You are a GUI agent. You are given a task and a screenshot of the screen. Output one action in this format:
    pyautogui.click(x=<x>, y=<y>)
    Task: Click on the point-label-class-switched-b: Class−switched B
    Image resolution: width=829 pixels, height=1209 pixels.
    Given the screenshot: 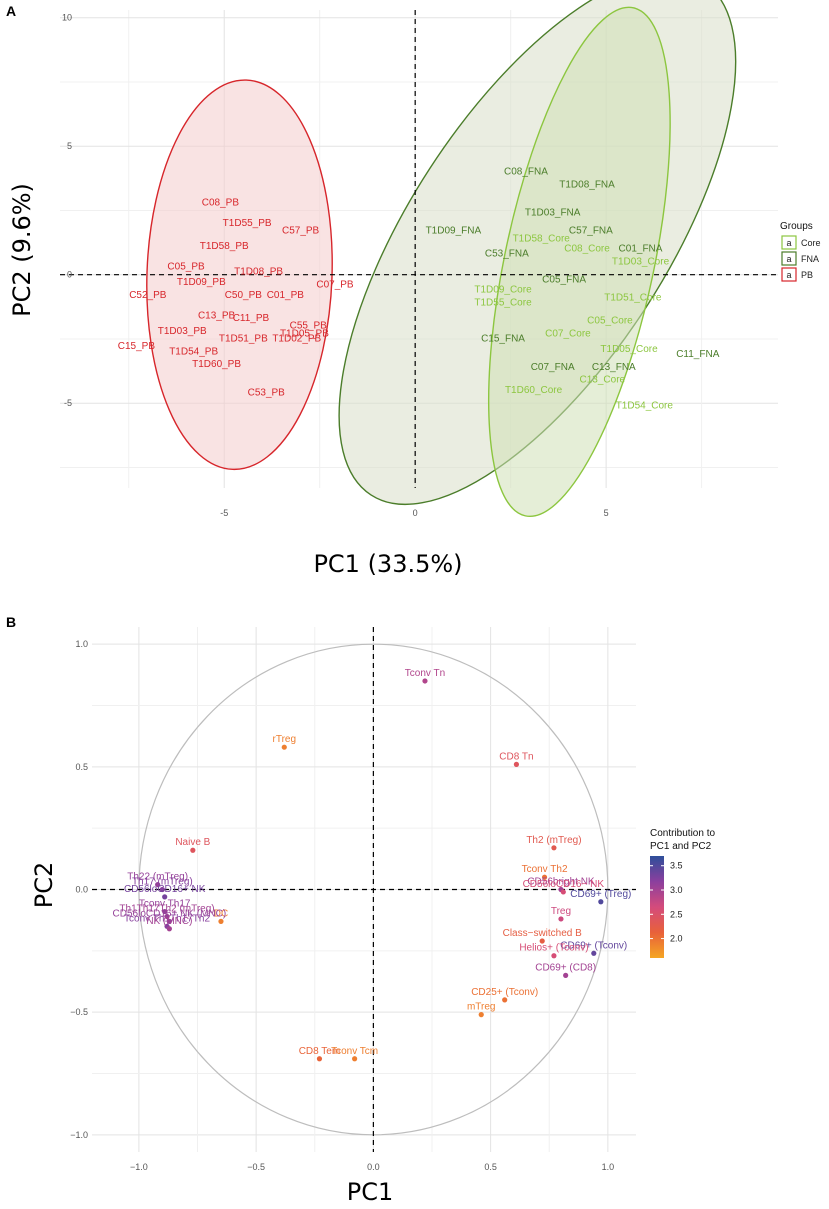 What is the action you would take?
    pyautogui.click(x=543, y=933)
    